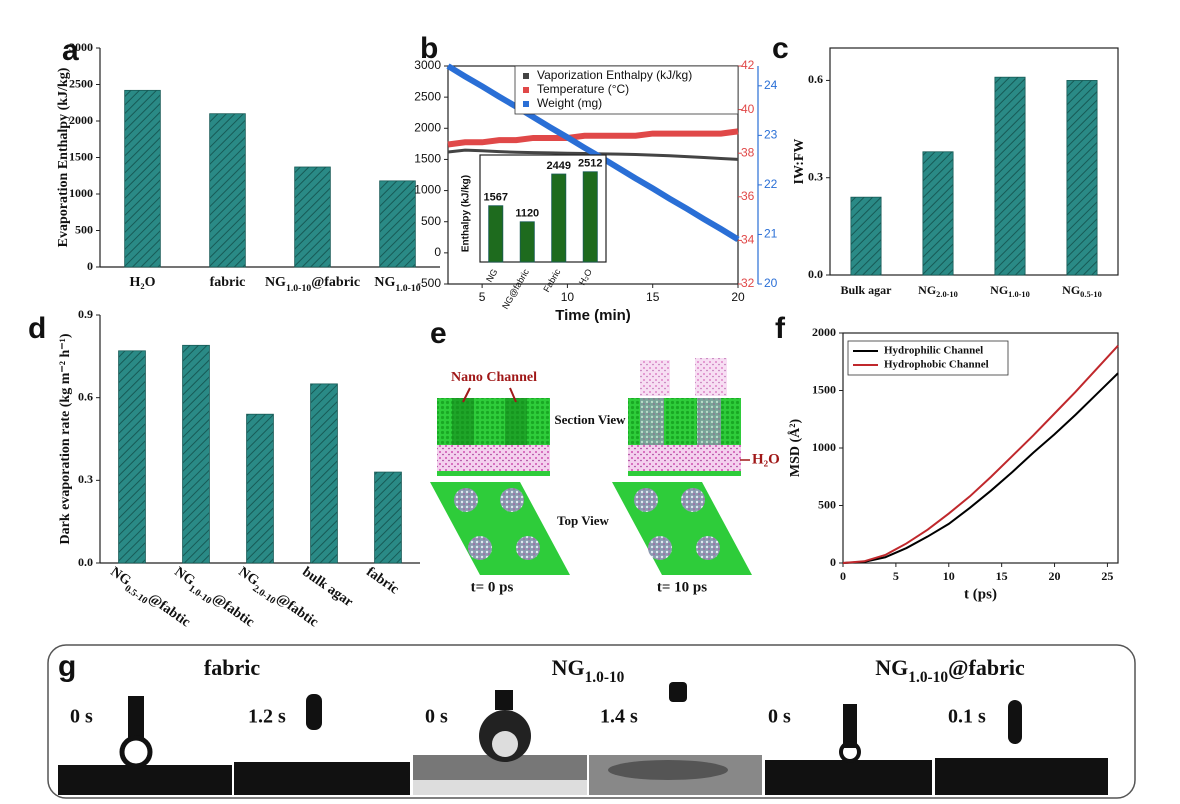 Image resolution: width=1180 pixels, height=804 pixels. What do you see at coordinates (296, 610) in the screenshot?
I see `text-part: @fabtic` at bounding box center [296, 610].